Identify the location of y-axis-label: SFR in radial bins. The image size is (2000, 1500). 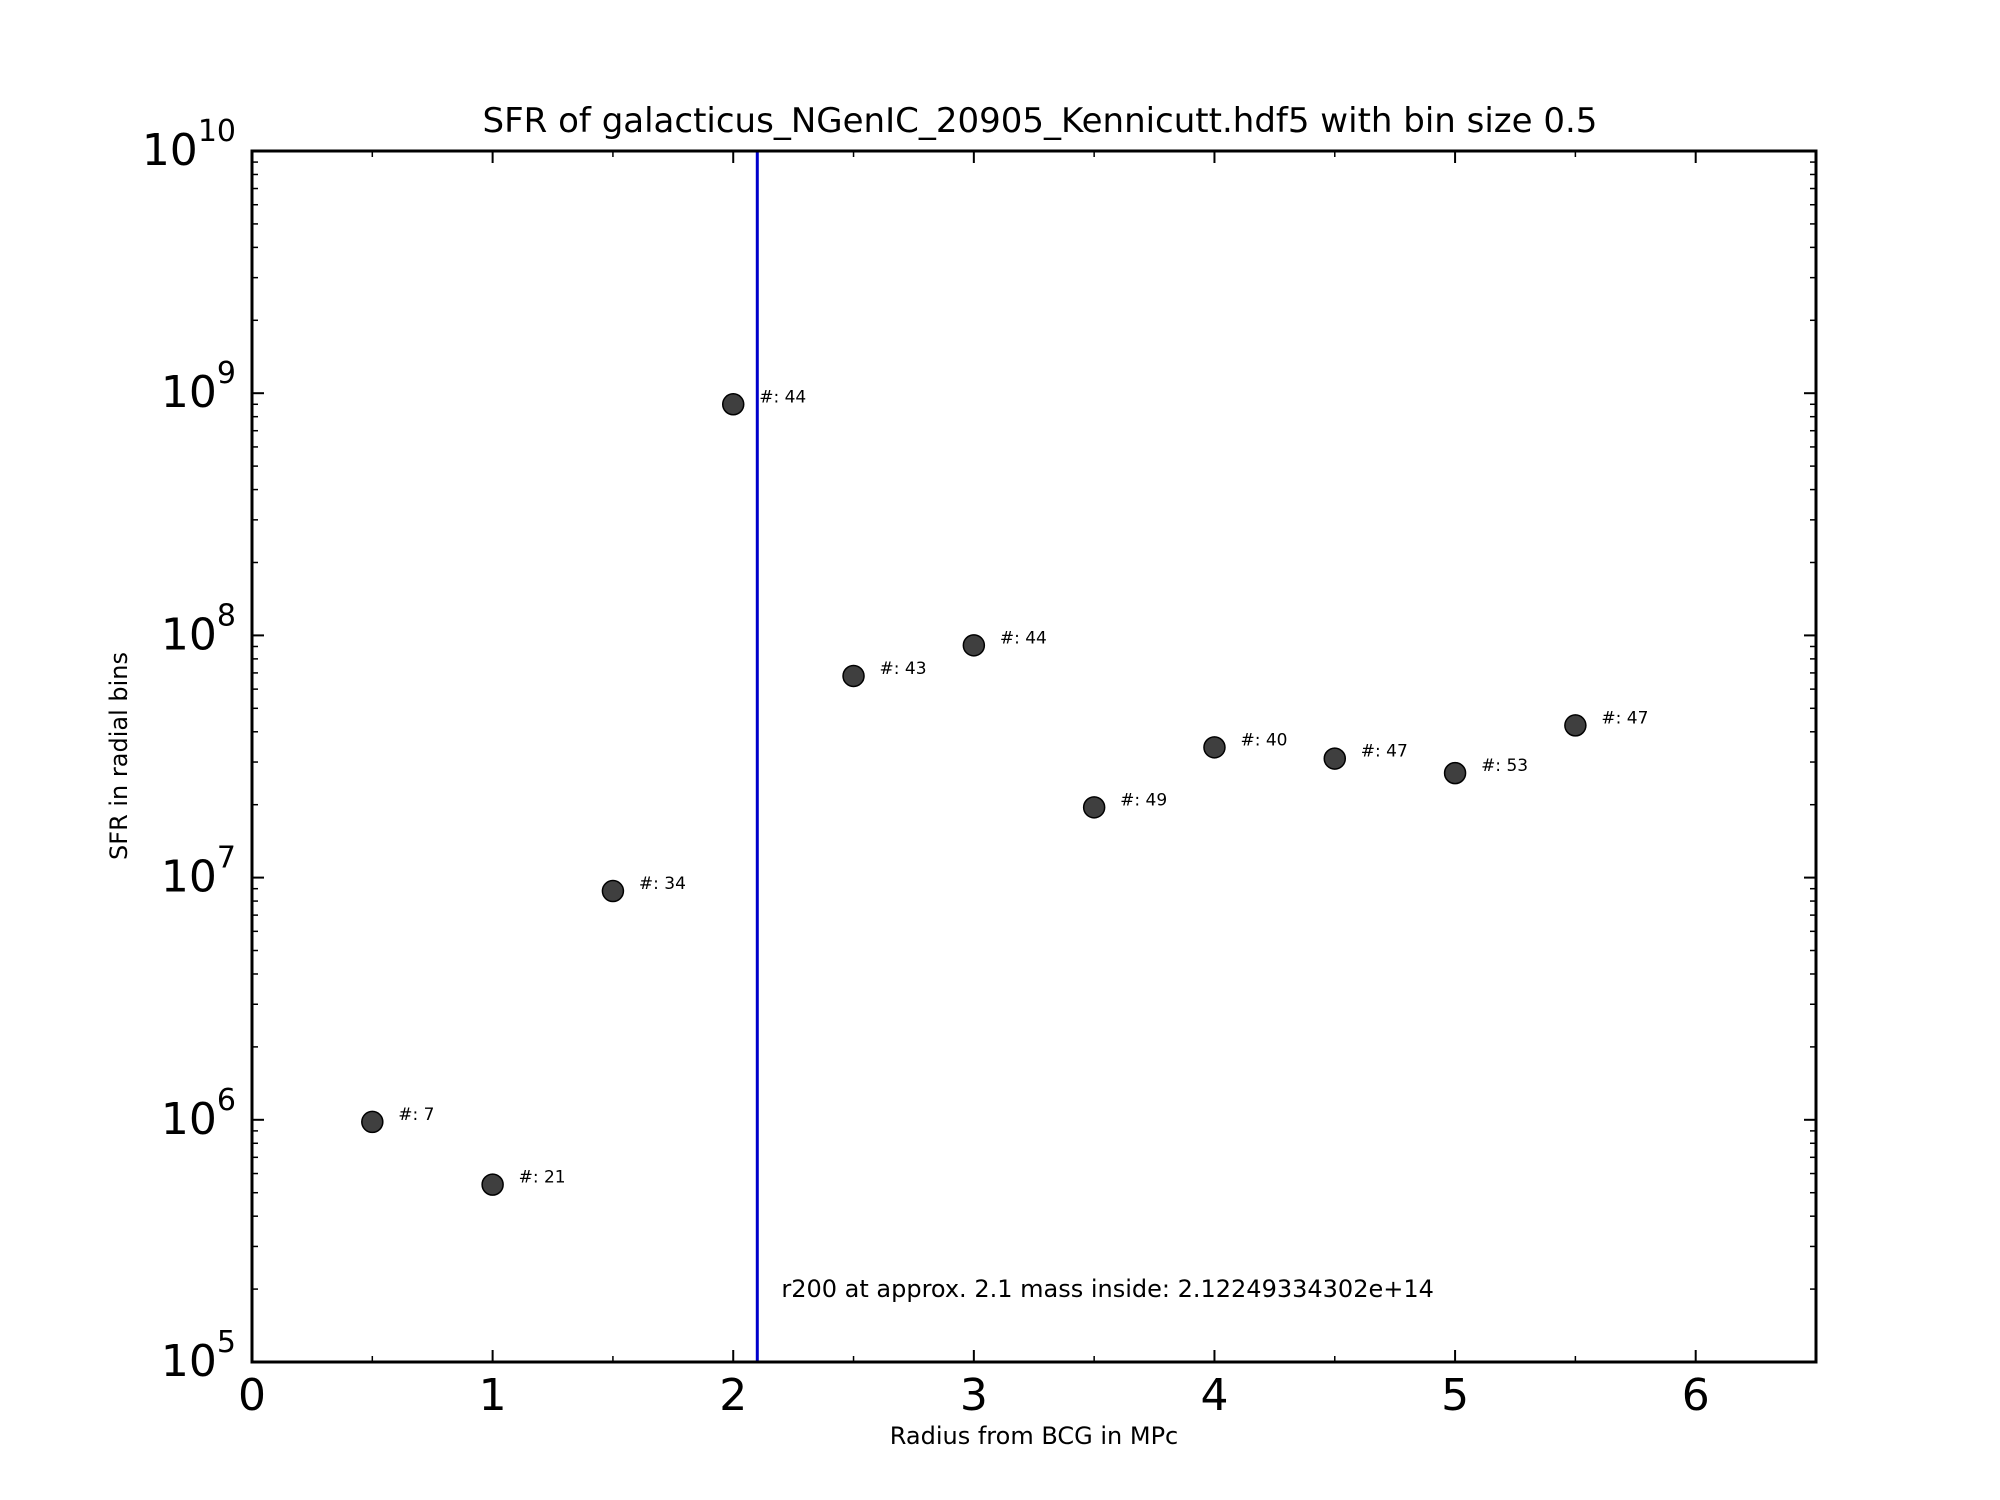
(119, 756).